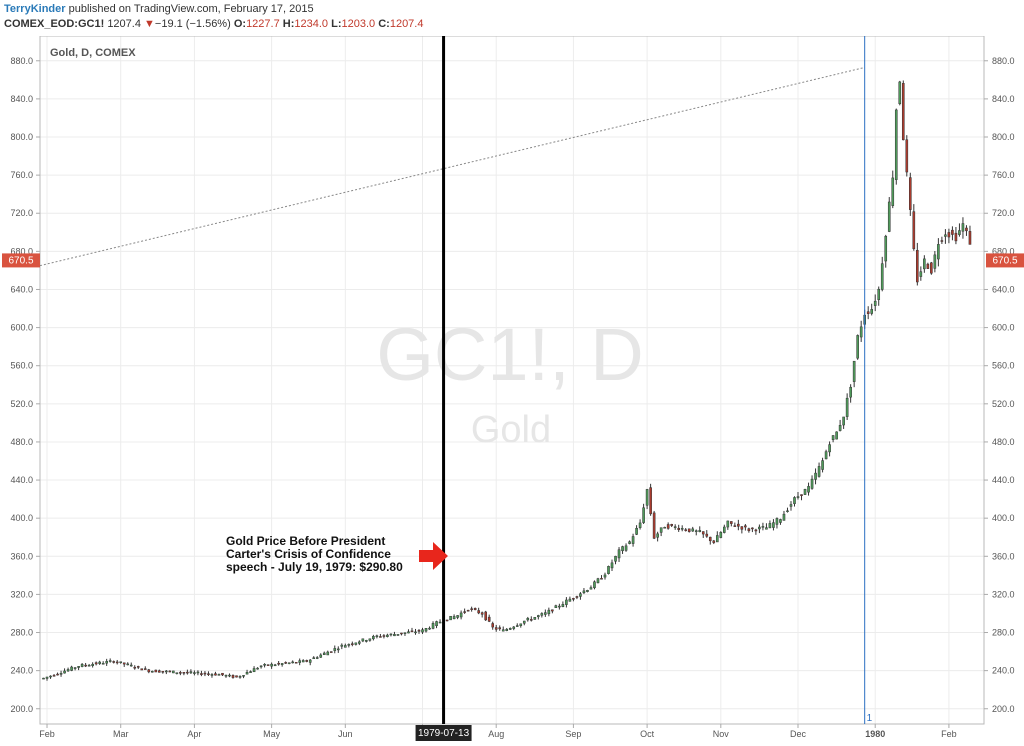 The height and width of the screenshot is (746, 1024). Describe the element at coordinates (21, 213) in the screenshot. I see `y-tick-label: 720.0` at that location.